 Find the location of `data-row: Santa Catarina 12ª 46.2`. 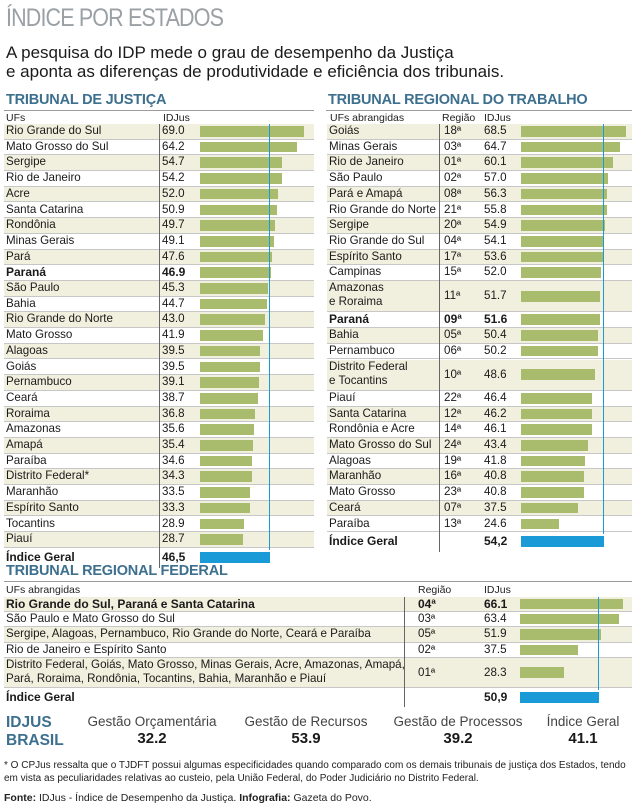

data-row: Santa Catarina 12ª 46.2 is located at coordinates (479, 414).